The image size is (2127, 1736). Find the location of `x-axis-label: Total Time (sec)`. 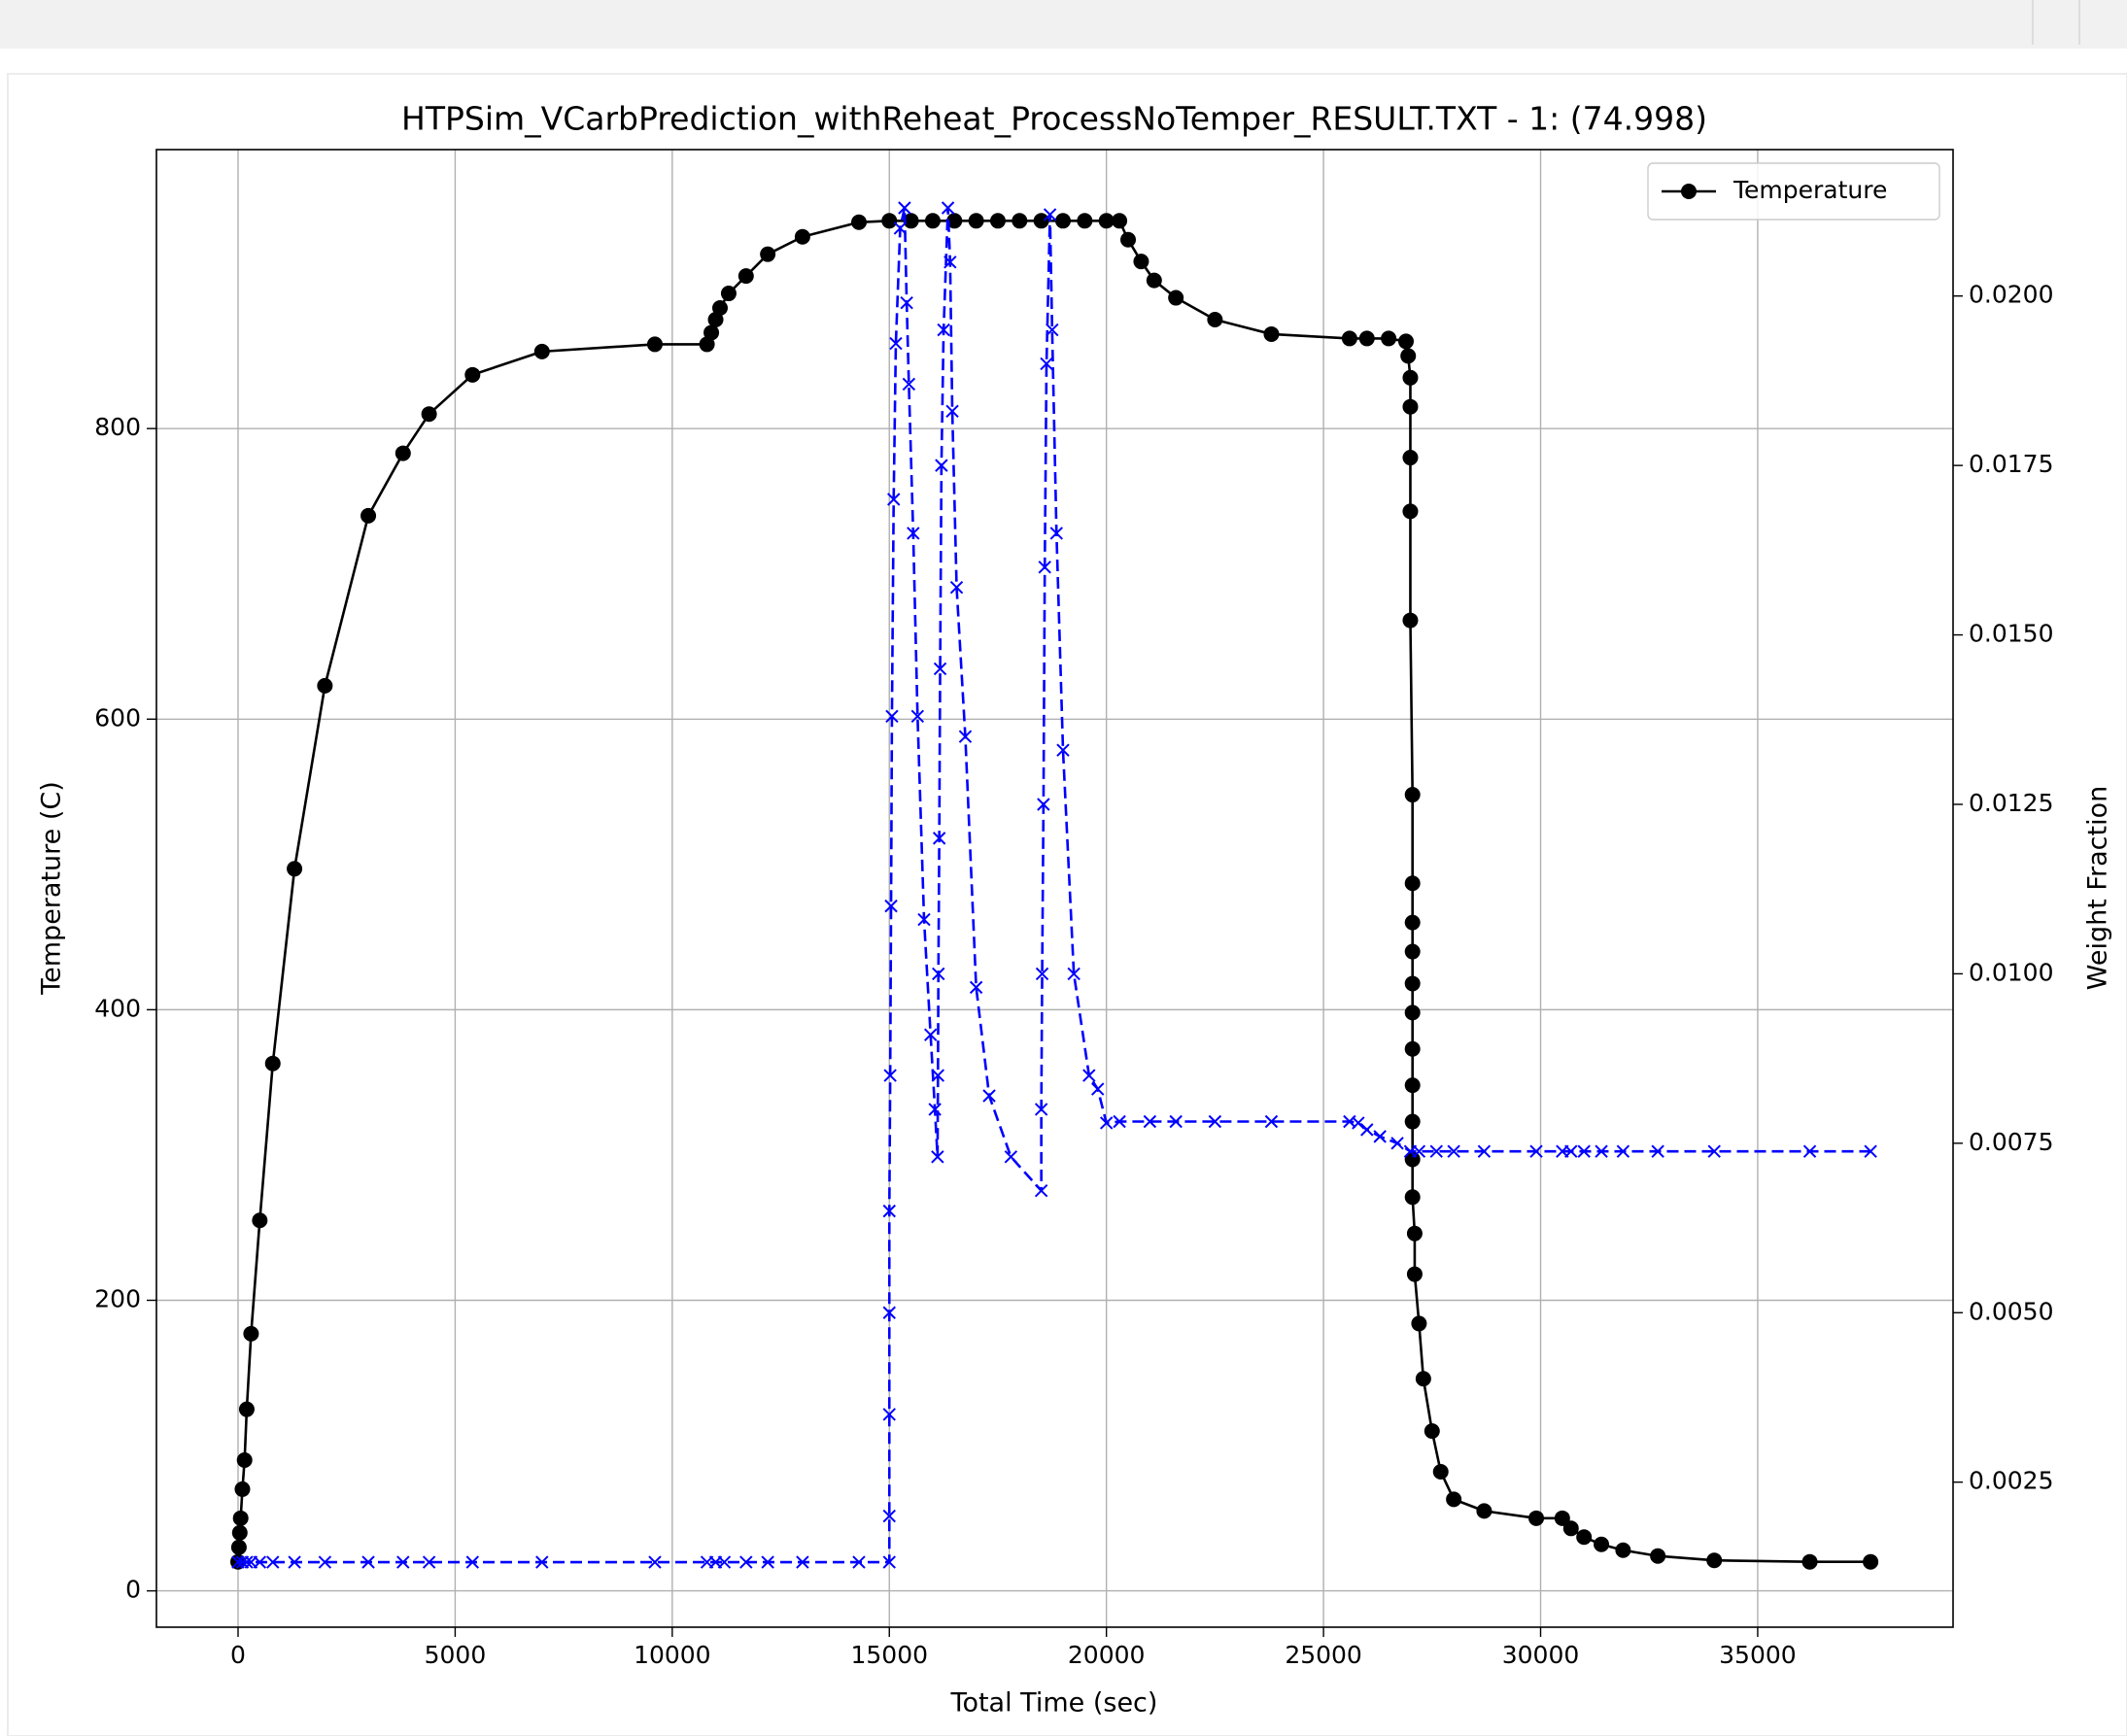

x-axis-label: Total Time (sec) is located at coordinates (1054, 1704).